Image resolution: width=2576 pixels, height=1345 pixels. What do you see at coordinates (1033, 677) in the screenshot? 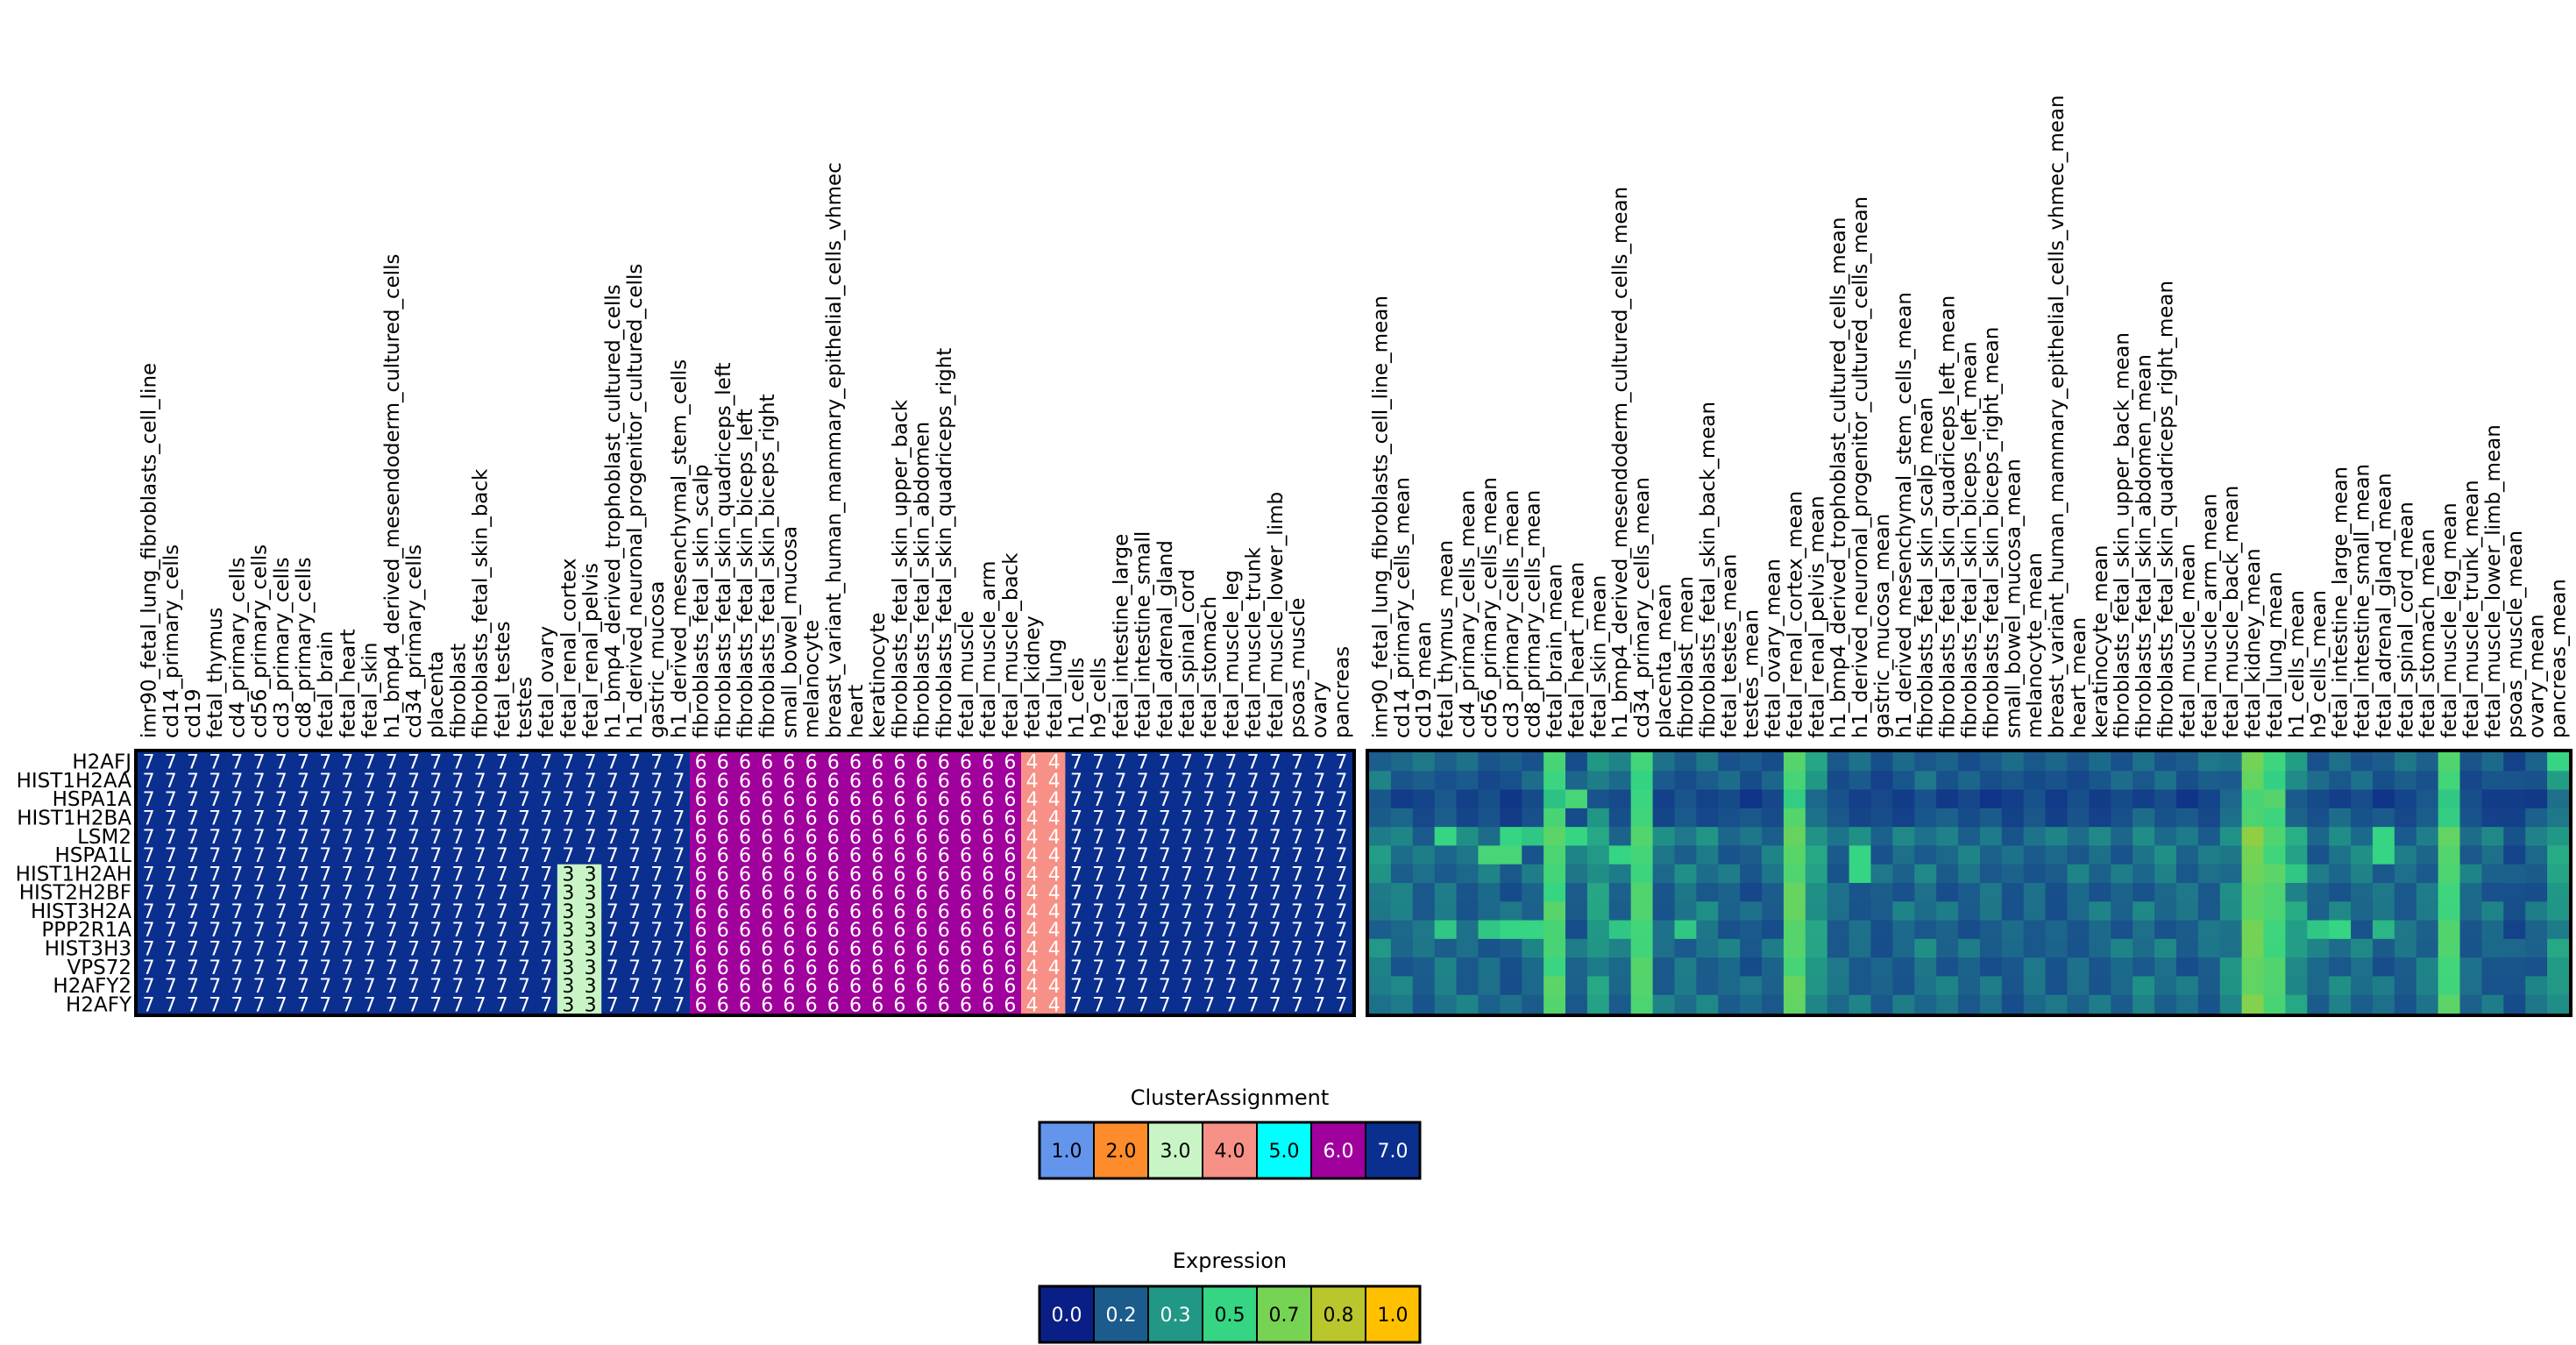
I see `cluster-column-label: fetal_kidney` at bounding box center [1033, 677].